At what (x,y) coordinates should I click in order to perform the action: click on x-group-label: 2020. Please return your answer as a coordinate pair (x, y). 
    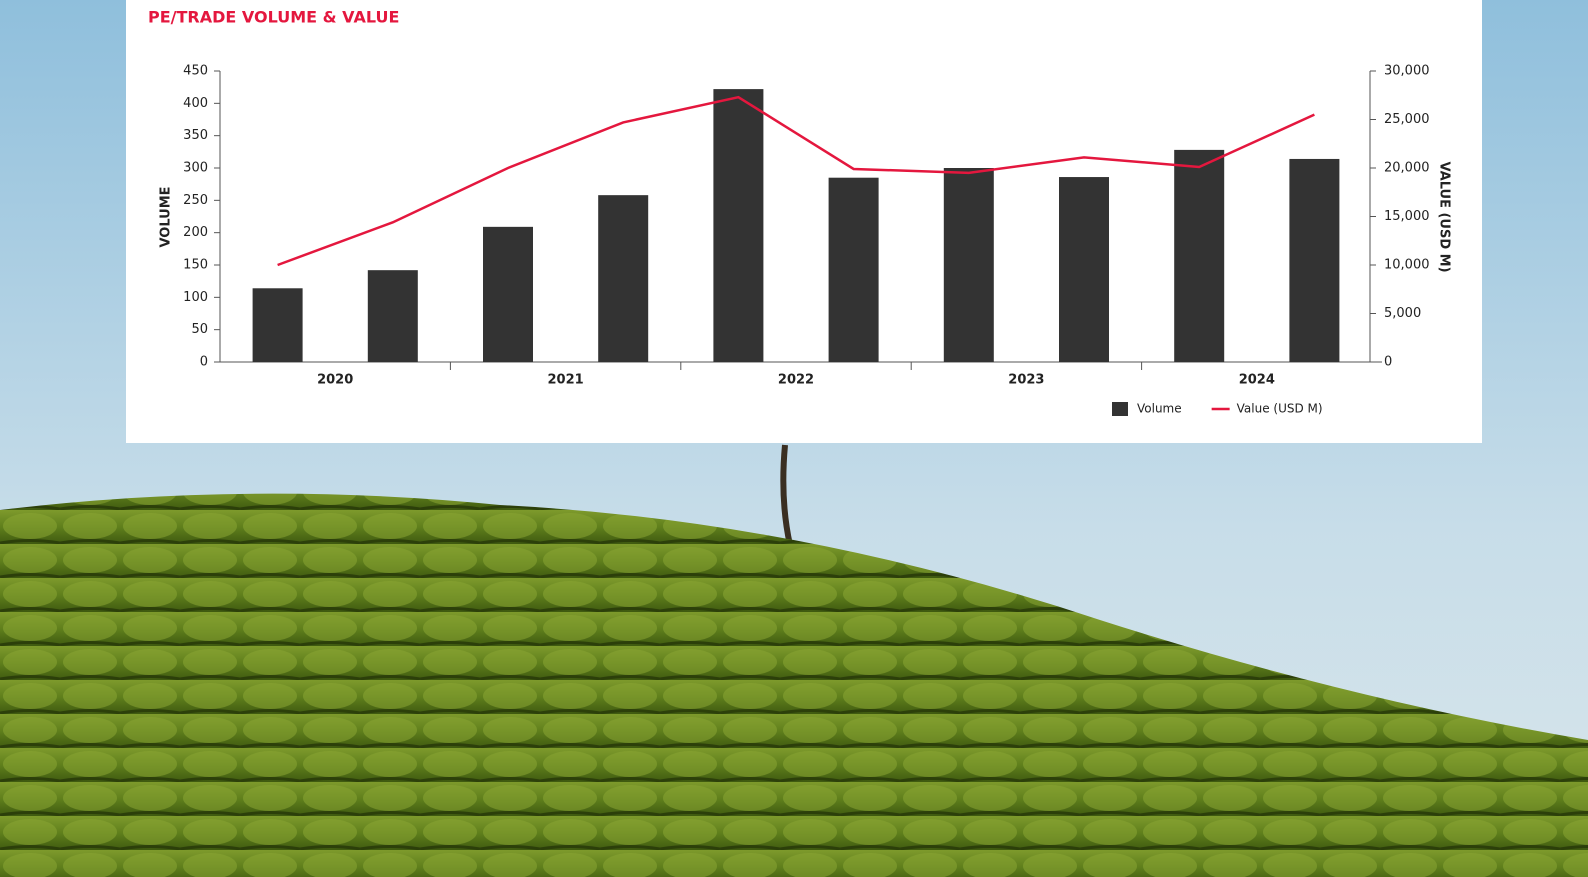
    Looking at the image, I should click on (335, 380).